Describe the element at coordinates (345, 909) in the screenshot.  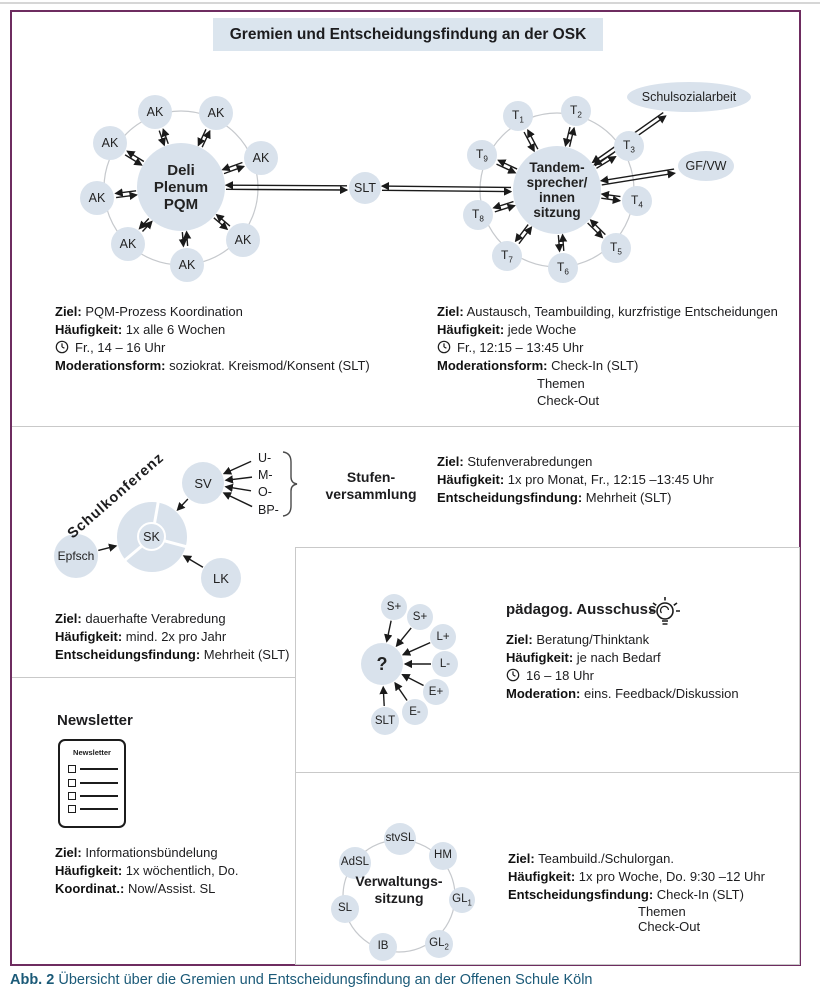
I see `verwaltung-node: SL` at that location.